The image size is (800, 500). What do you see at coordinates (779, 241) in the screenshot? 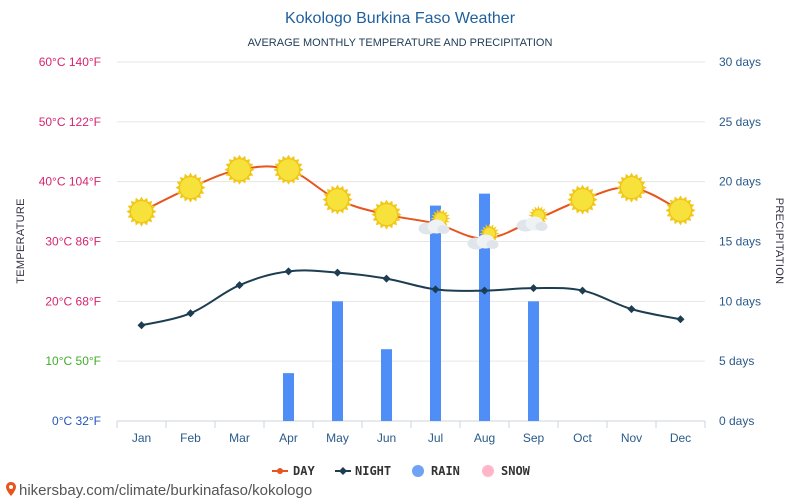
I see `right-axis-title: PRECIPITATION` at bounding box center [779, 241].